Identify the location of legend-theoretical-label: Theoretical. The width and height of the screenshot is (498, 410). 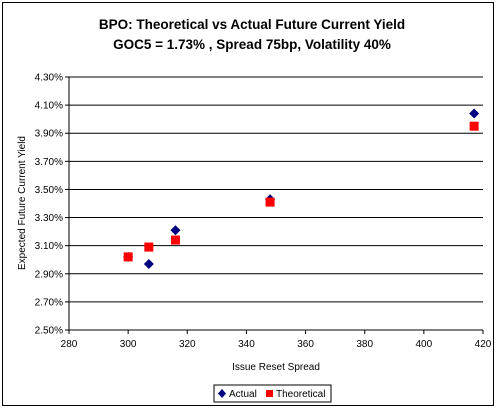
(300, 394).